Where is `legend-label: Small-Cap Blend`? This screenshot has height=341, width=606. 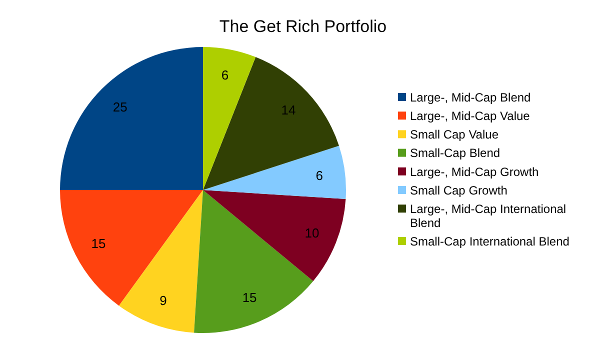 legend-label: Small-Cap Blend is located at coordinates (455, 153).